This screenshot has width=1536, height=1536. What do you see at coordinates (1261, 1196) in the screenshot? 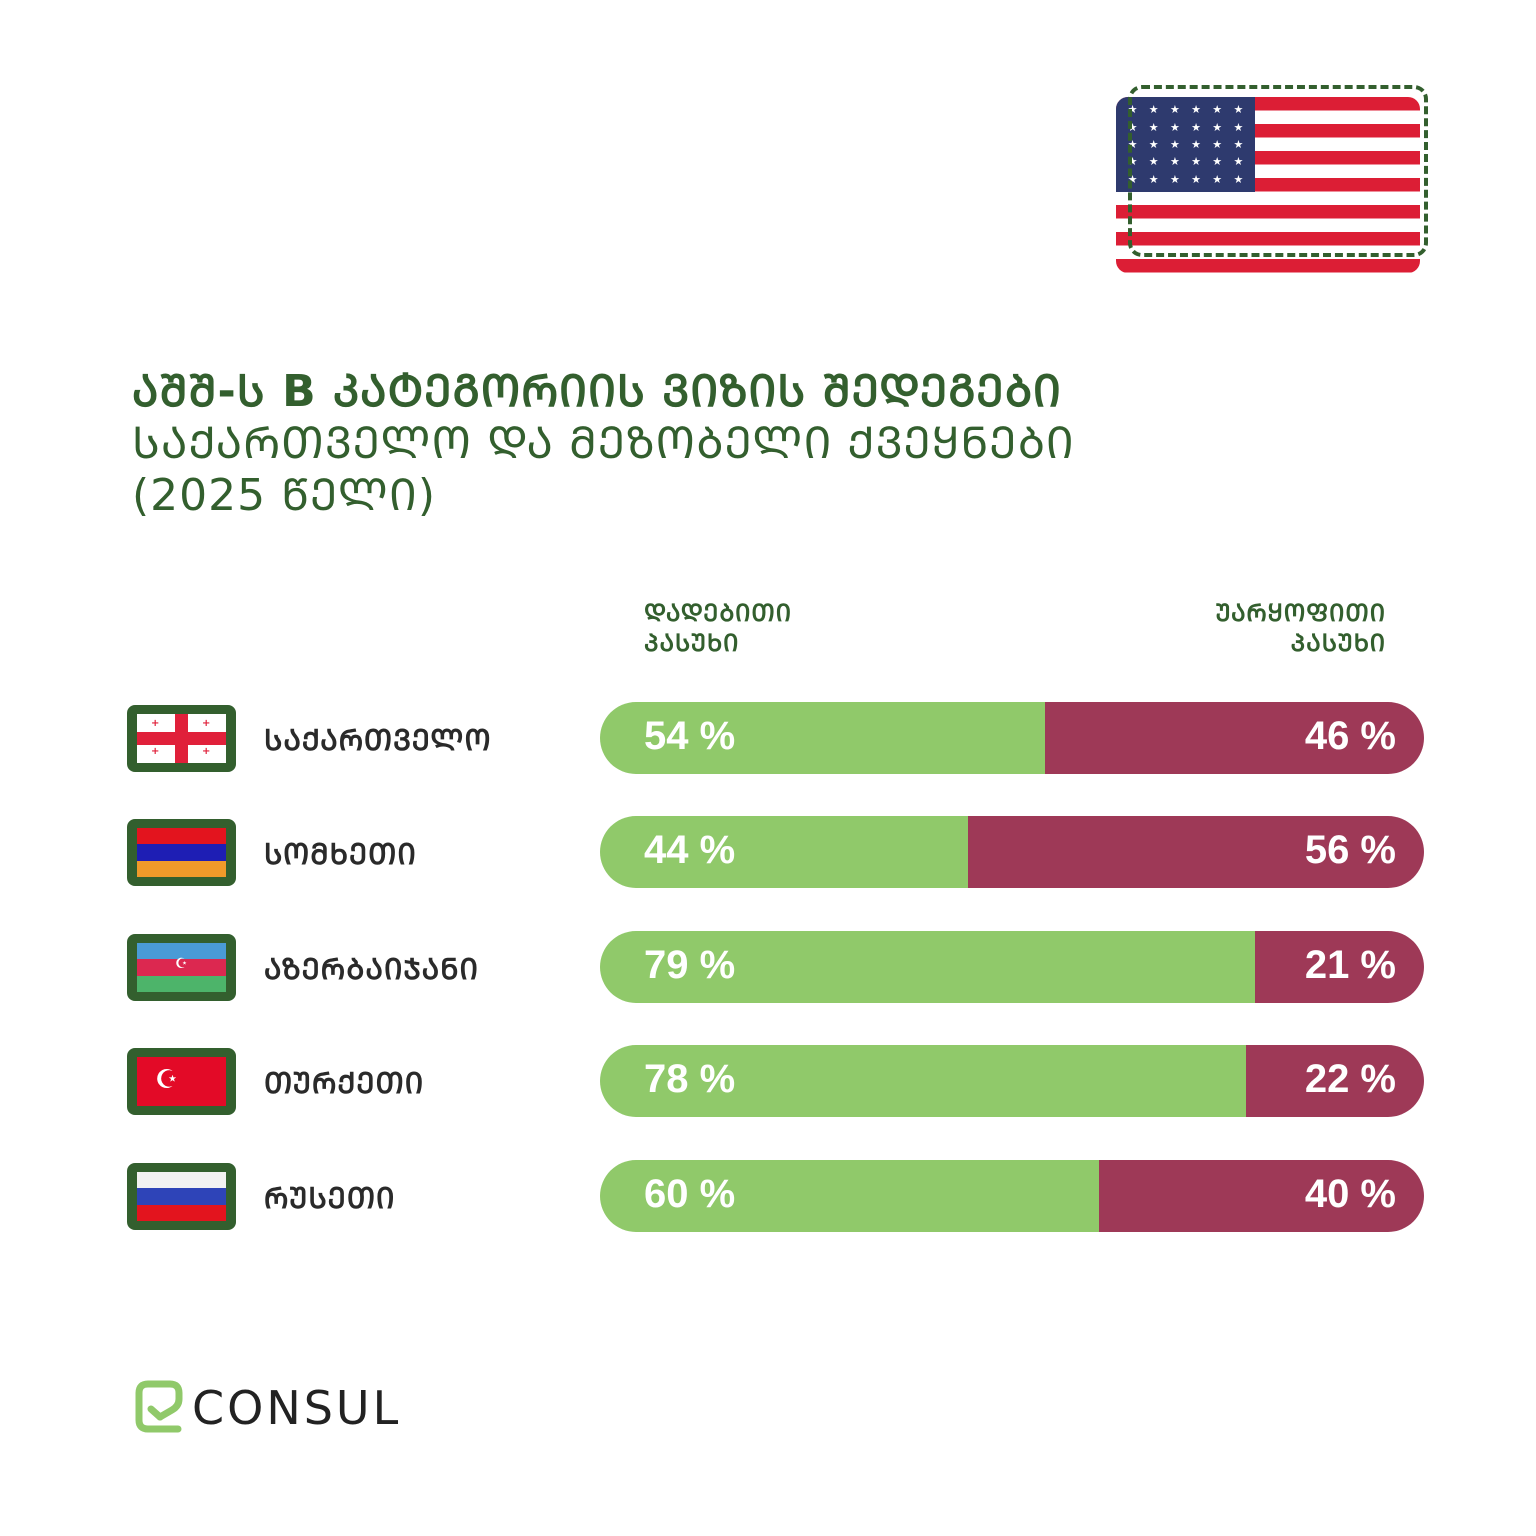
I see `negative-segment: 40 %` at bounding box center [1261, 1196].